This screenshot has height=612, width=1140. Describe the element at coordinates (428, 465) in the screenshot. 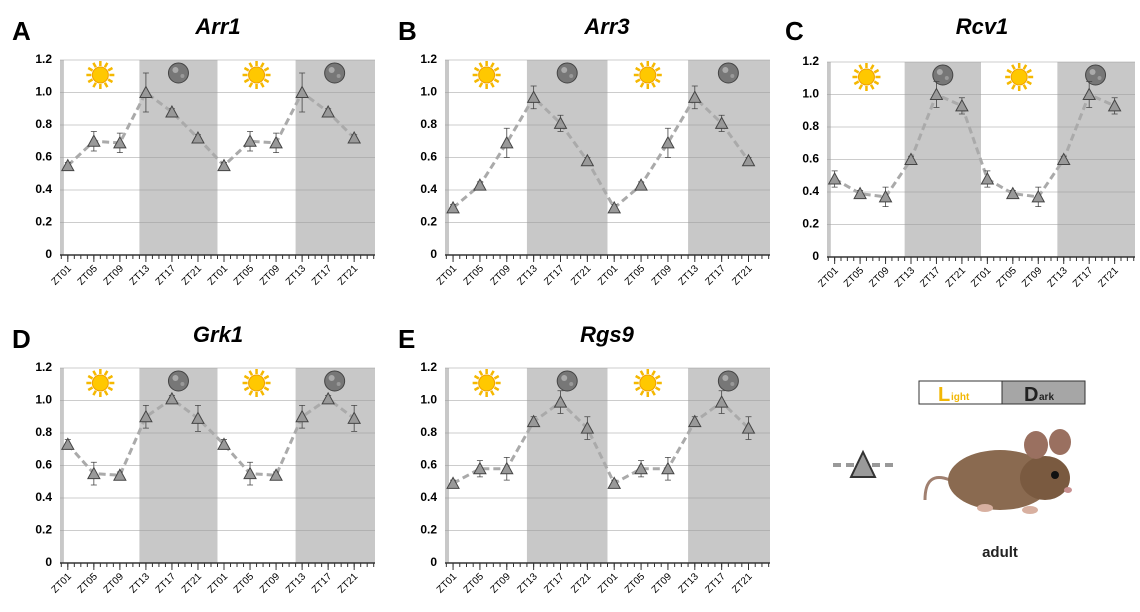

I see `y-tick-label: 0.6` at that location.